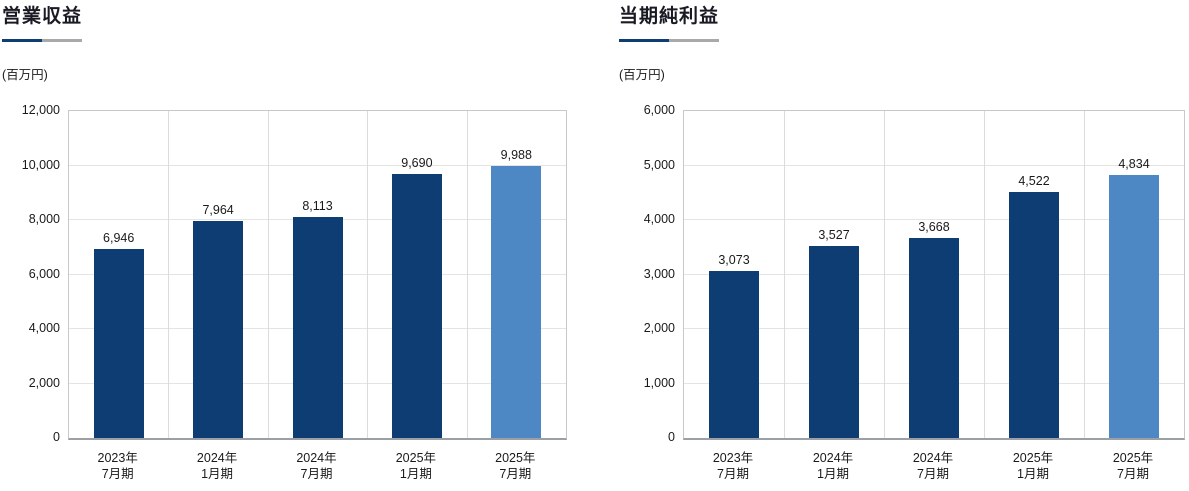  Describe the element at coordinates (42, 16) in the screenshot. I see `chart-title: 営業収益` at that location.